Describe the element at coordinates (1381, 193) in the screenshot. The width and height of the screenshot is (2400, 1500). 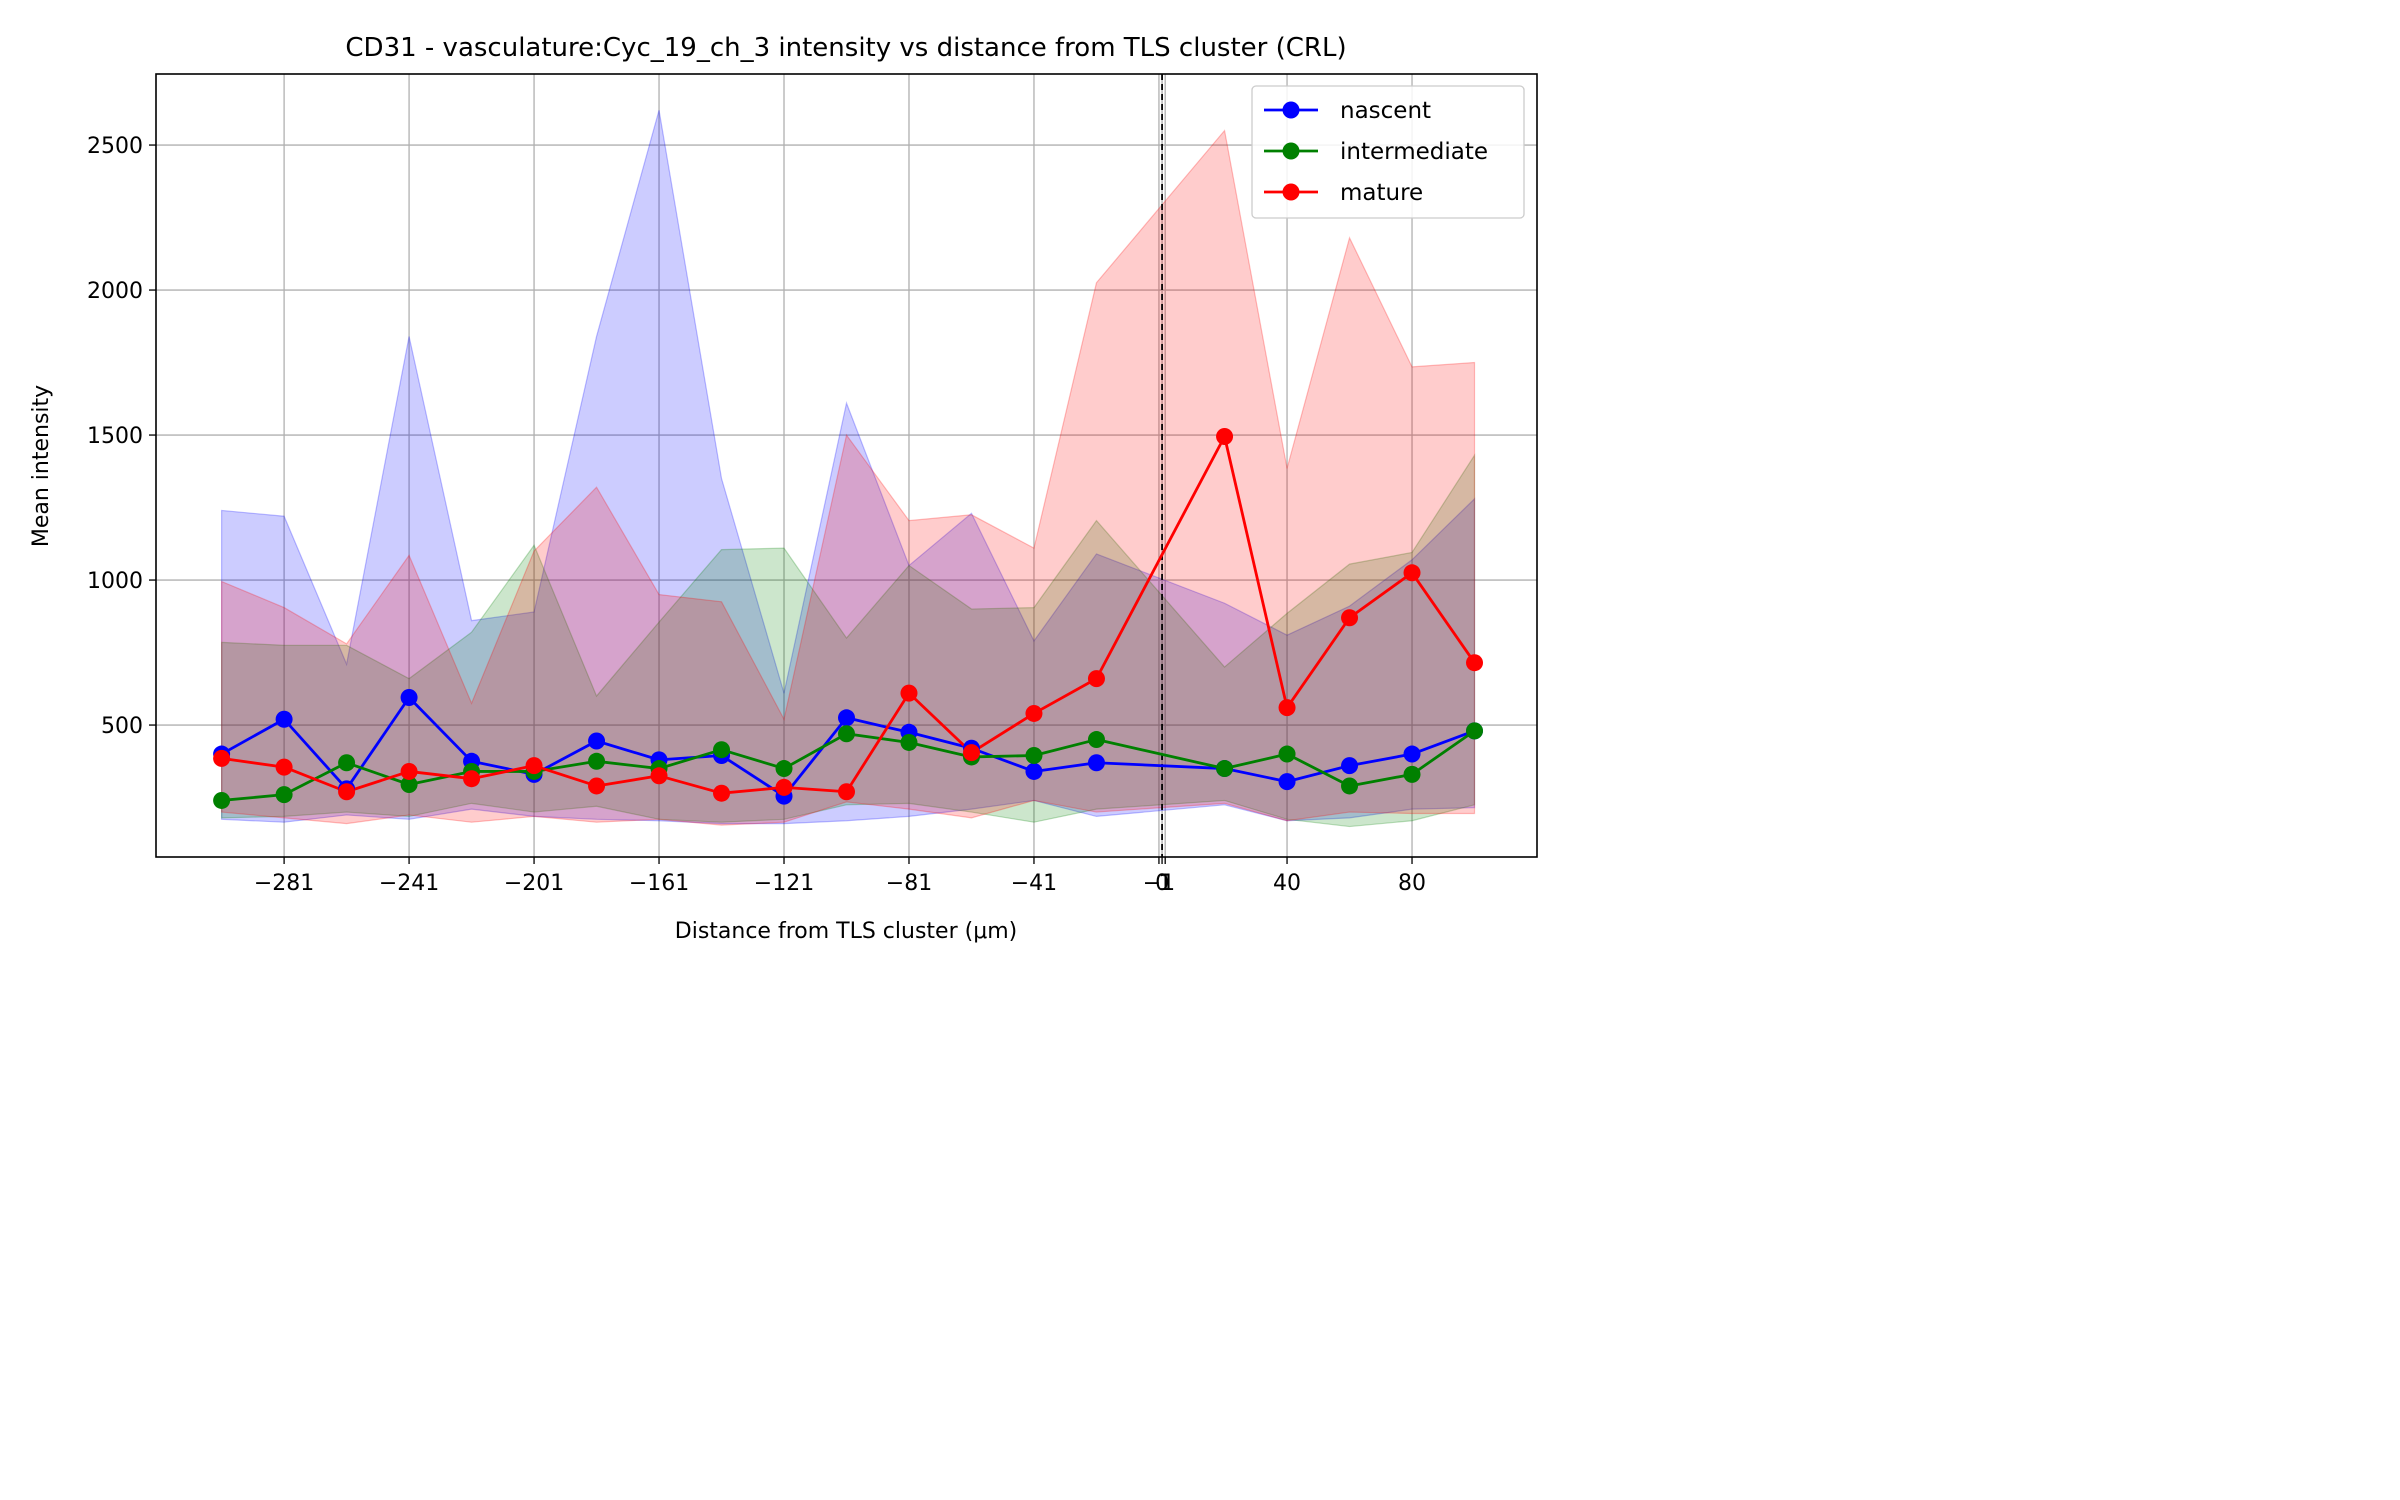
I see `legend-label-mature: mature` at that location.